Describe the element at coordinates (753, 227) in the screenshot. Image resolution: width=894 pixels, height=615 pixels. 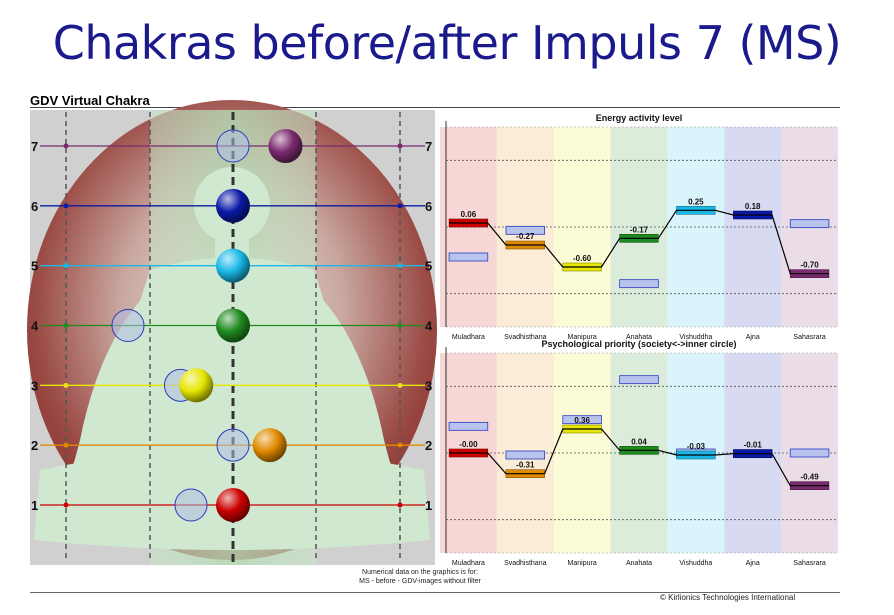
I see `category-band-ajna` at that location.